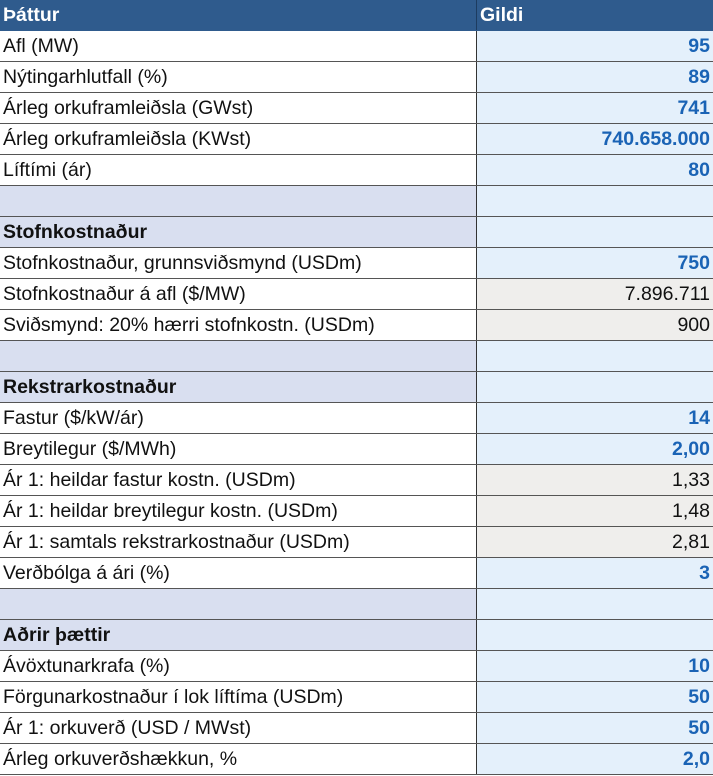 The image size is (713, 776). Describe the element at coordinates (594, 77) in the screenshot. I see `parameter-value: 89` at that location.